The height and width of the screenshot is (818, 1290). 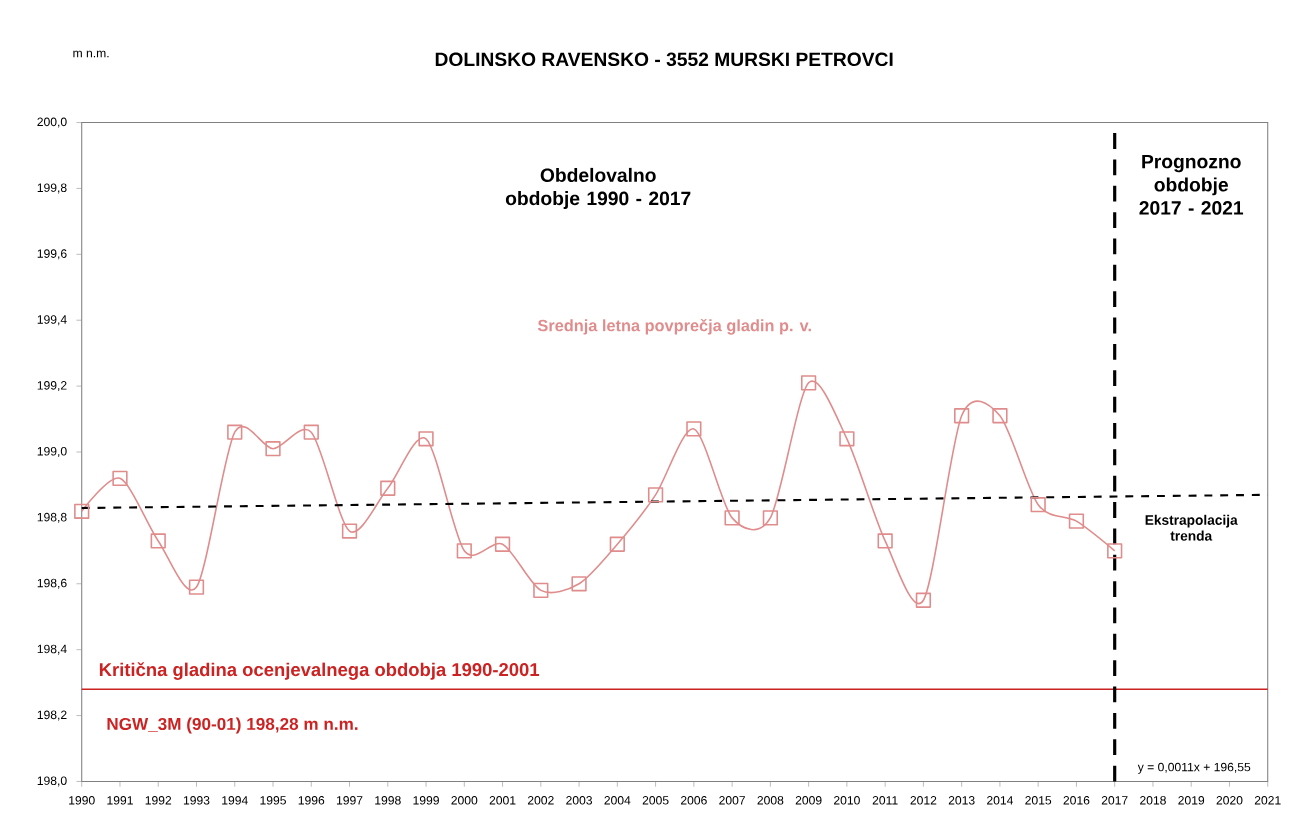 I want to click on annotation: NGW_3M (90-01) 198,28 m n.m., so click(x=232, y=725).